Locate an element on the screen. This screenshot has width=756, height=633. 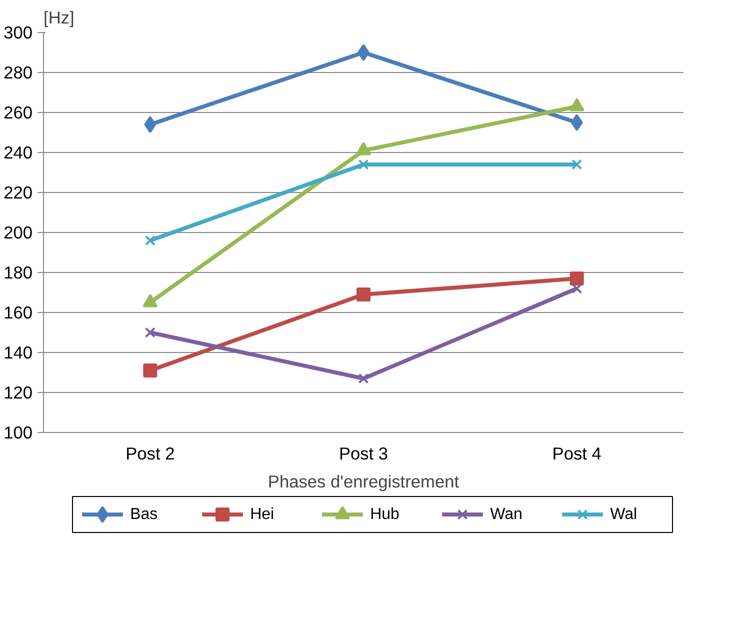
y-tick-label: 280 is located at coordinates (18, 72).